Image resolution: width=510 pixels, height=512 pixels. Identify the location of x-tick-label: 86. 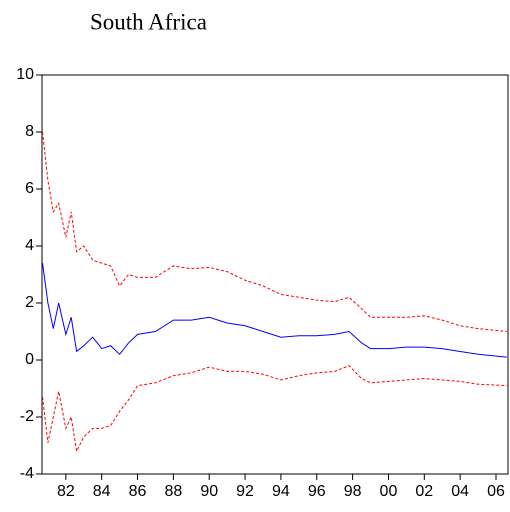
(138, 491).